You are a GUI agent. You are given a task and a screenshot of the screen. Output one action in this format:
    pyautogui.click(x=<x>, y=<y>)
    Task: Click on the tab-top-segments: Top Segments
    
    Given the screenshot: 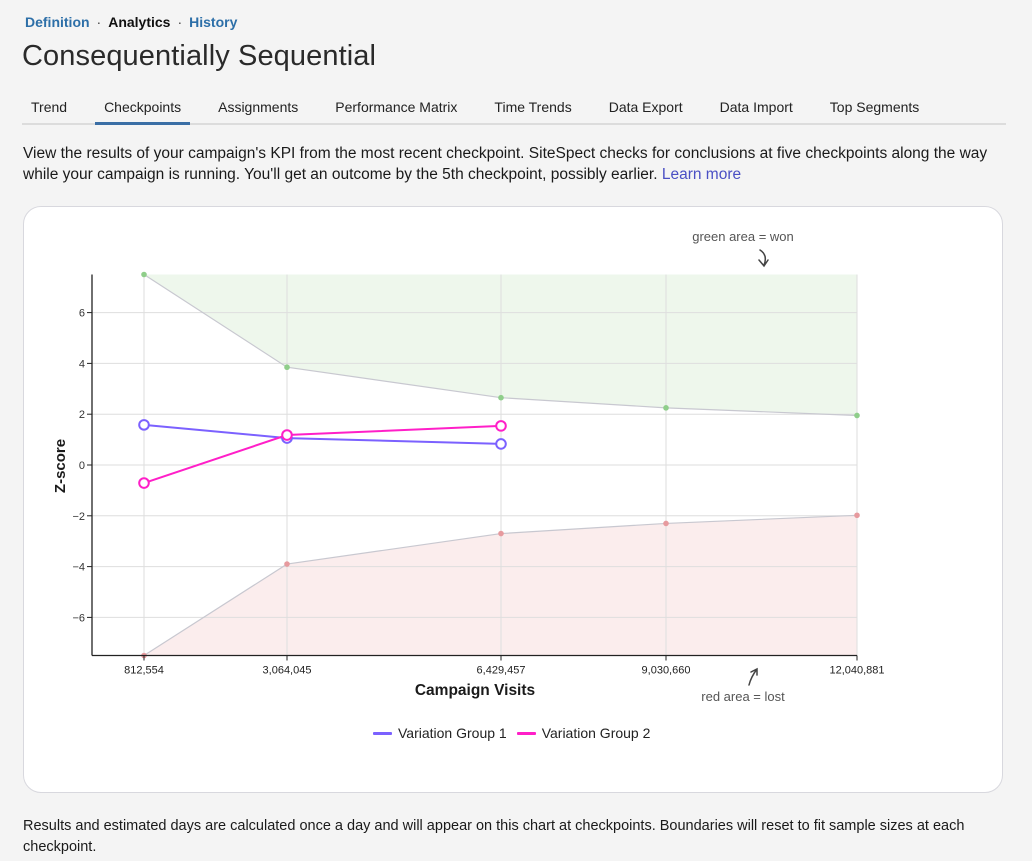 What is the action you would take?
    pyautogui.click(x=874, y=107)
    